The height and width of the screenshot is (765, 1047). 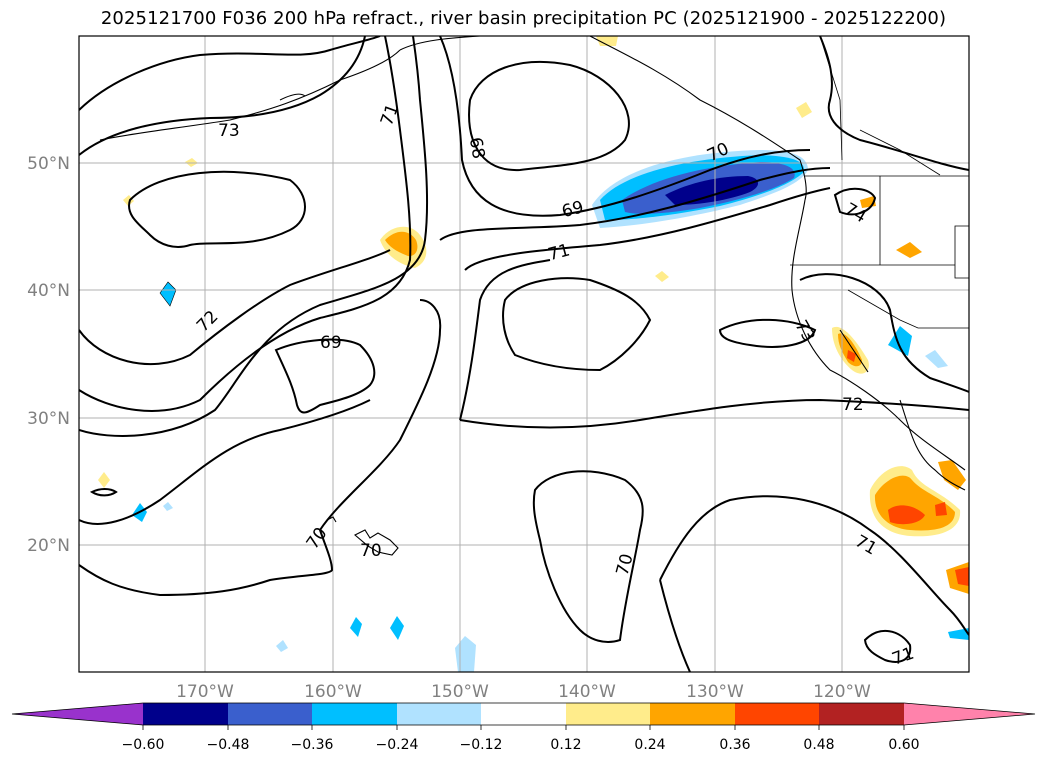 What do you see at coordinates (397, 745) in the screenshot?
I see `colorbar-tick-label: −0.24` at bounding box center [397, 745].